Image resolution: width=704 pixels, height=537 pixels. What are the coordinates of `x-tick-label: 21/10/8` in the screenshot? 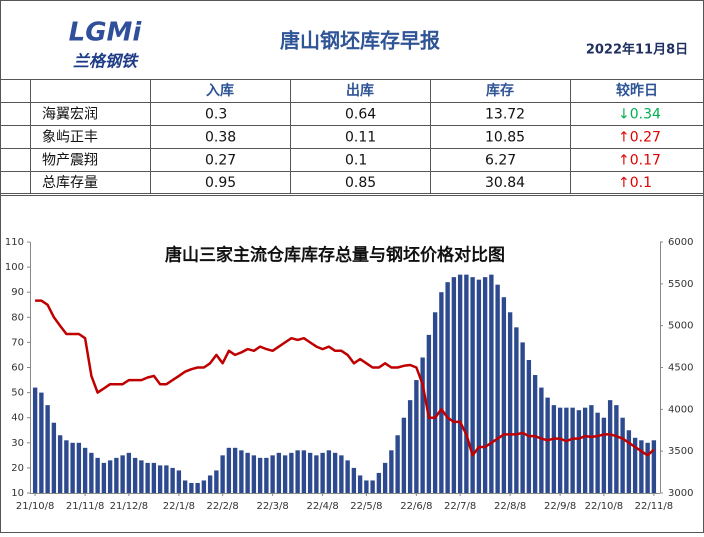 It's located at (35, 506).